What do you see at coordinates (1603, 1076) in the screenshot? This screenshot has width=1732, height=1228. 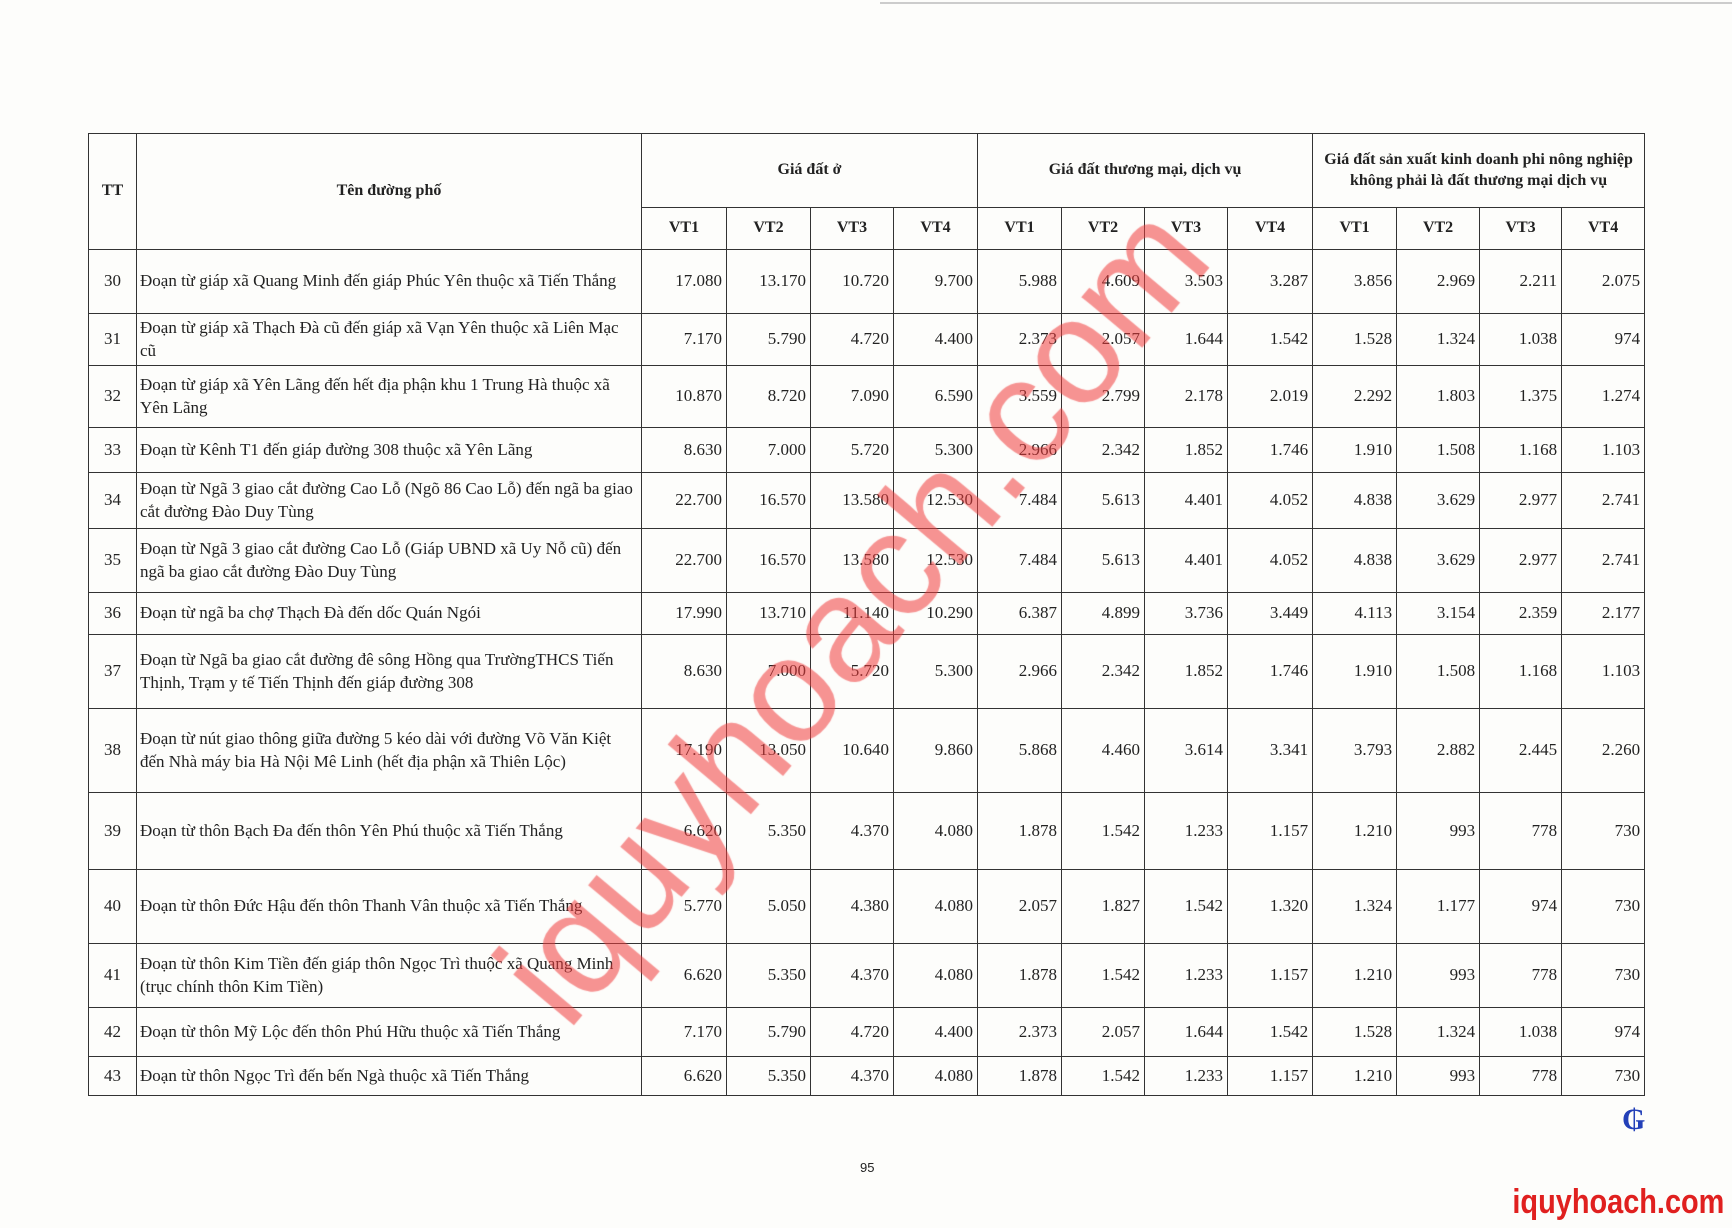 I see `price-cell: 730` at bounding box center [1603, 1076].